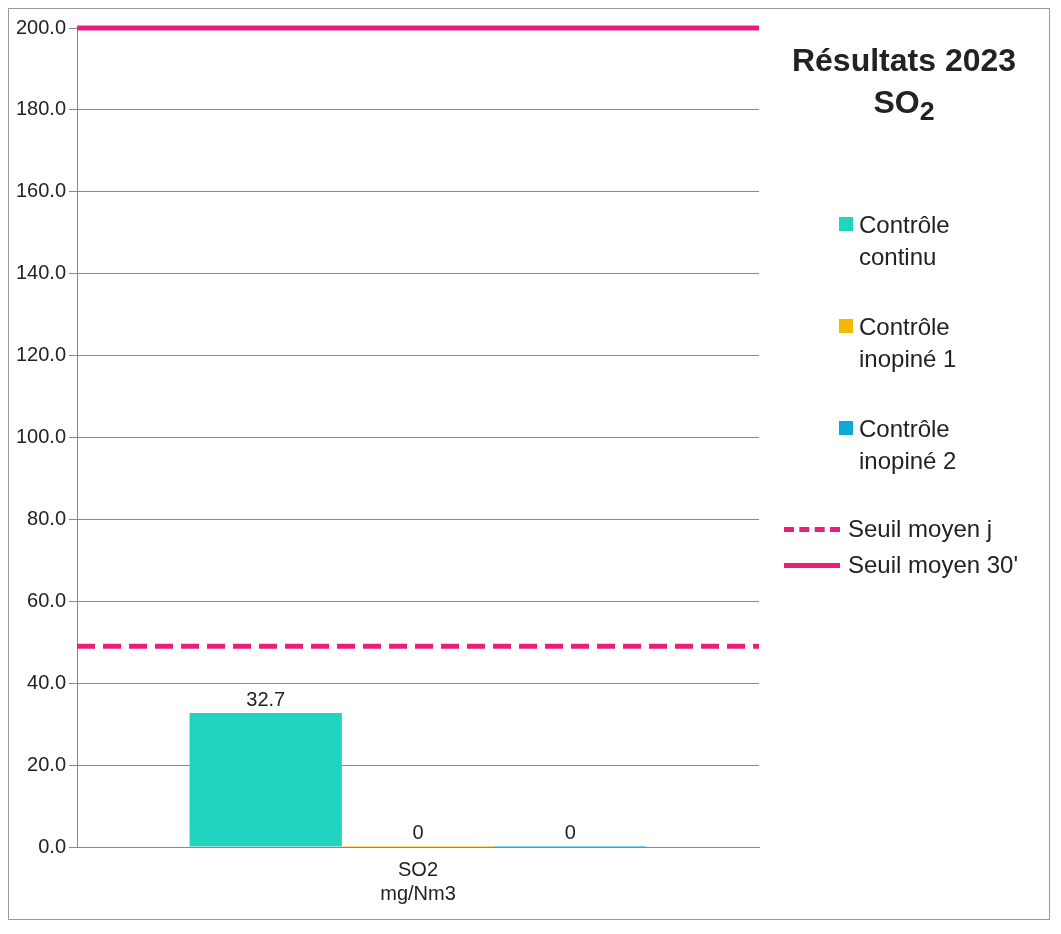 Image resolution: width=1061 pixels, height=934 pixels. Describe the element at coordinates (933, 565) in the screenshot. I see `legend-label: Seuil moyen 30'` at that location.